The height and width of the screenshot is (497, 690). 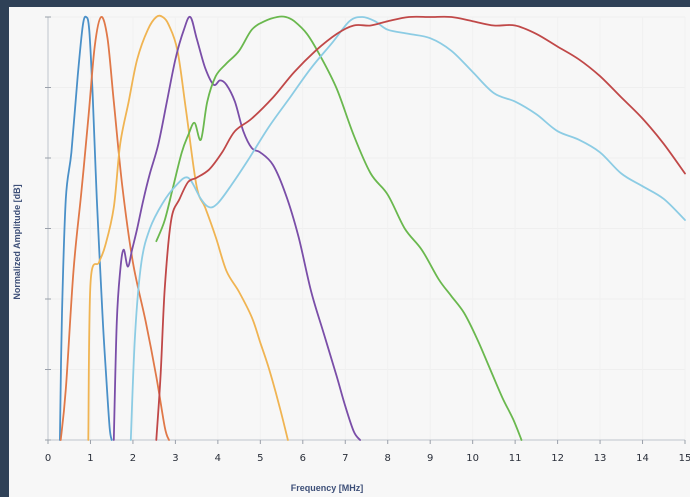 I want to click on y-axis-label: Normalized Amplitude [dB], so click(x=17, y=242).